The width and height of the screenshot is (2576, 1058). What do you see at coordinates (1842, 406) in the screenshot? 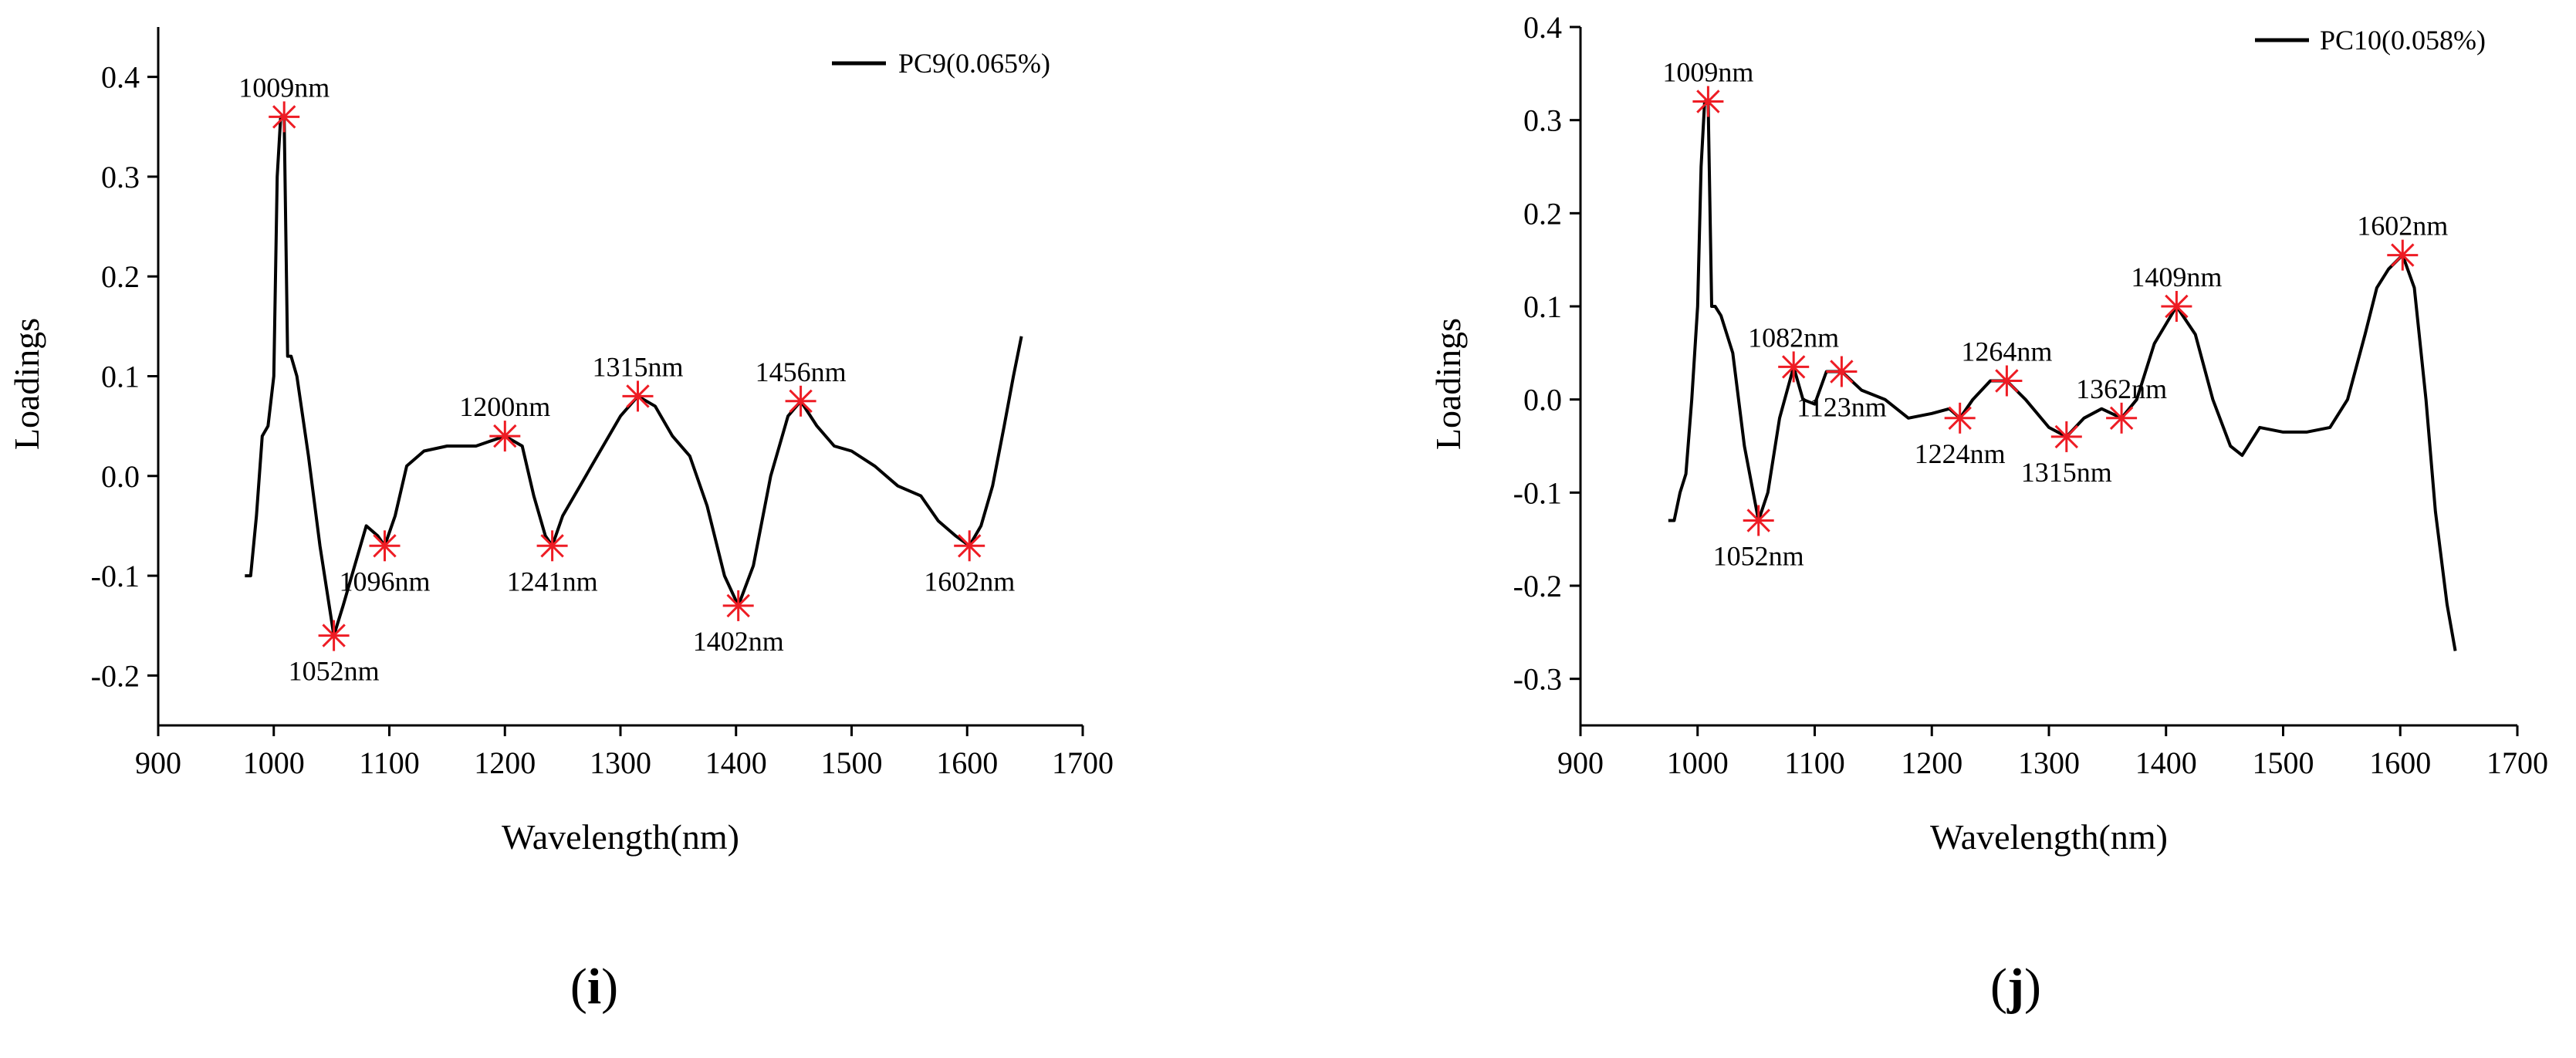
I see `peak-label: 1123nm` at bounding box center [1842, 406].